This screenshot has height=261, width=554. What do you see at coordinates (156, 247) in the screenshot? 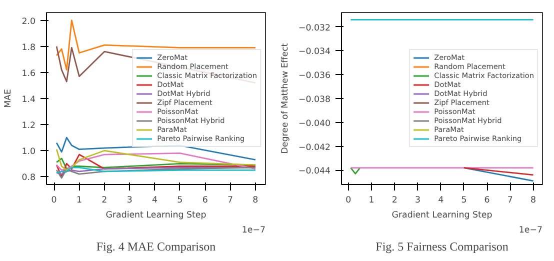
I see `text: Fig. 4 MAE Comparison` at bounding box center [156, 247].